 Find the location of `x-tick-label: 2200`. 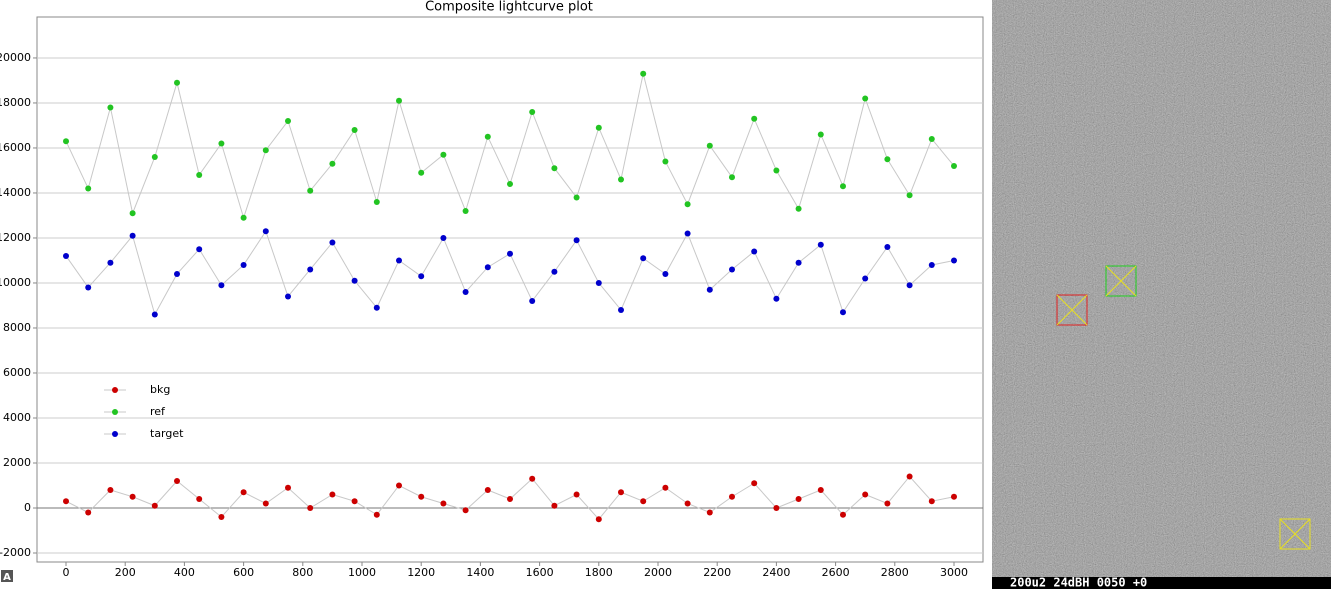

x-tick-label: 2200 is located at coordinates (717, 572).